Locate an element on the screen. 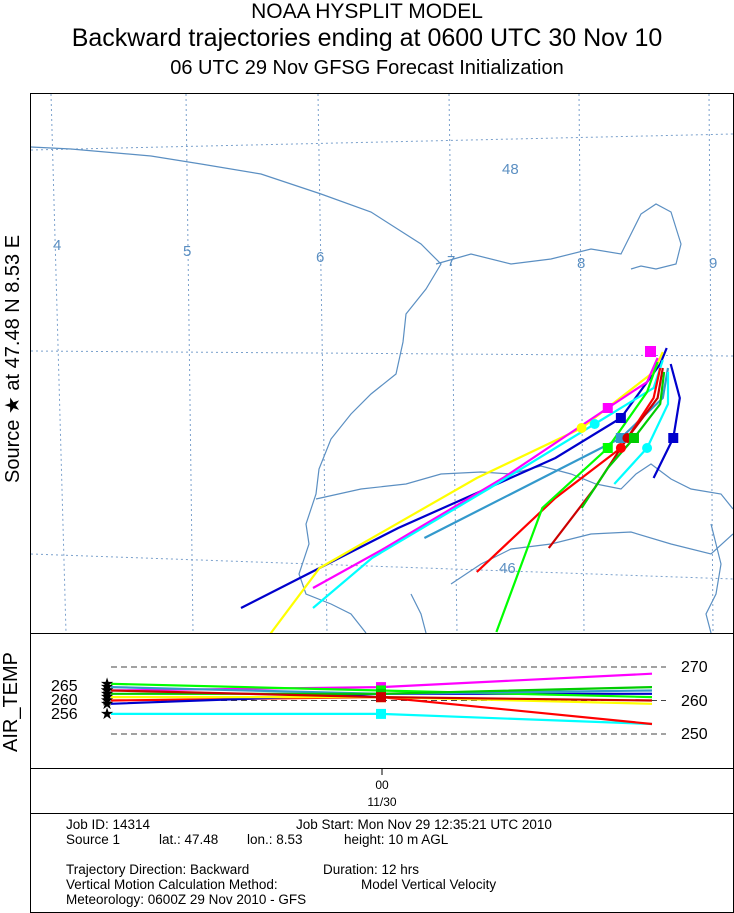 This screenshot has width=734, height=913. lon-label-9: 9 is located at coordinates (713, 263).